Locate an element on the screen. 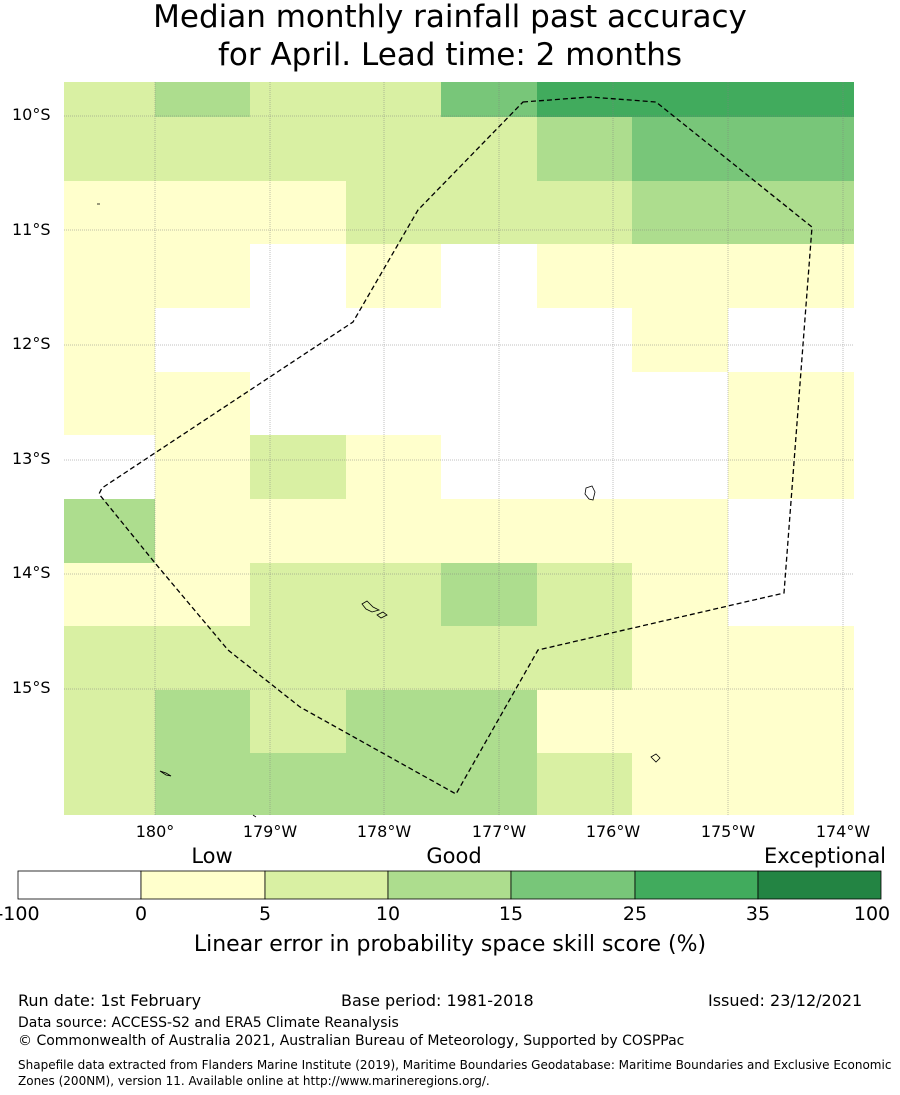 Image resolution: width=900 pixels, height=1095 pixels. colorbar-tick: 35 is located at coordinates (758, 914).